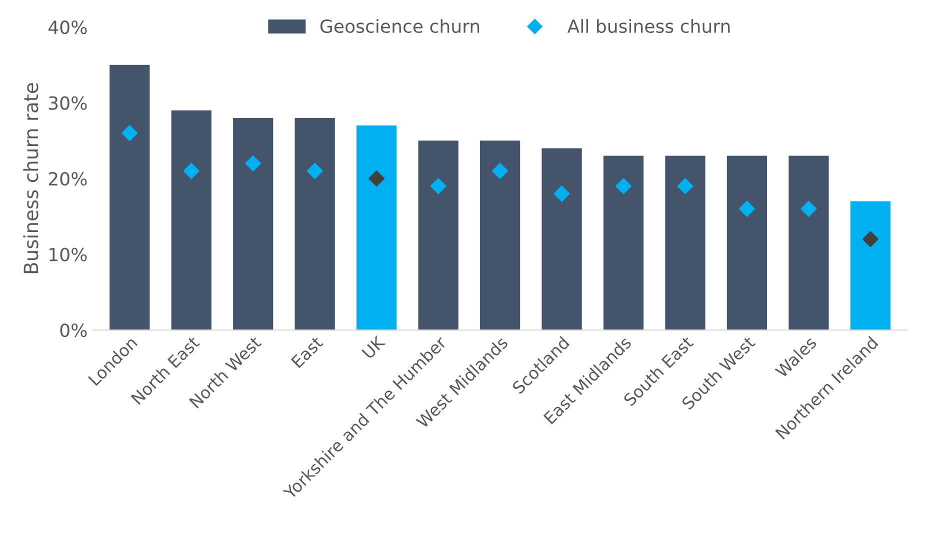 The image size is (926, 541). Describe the element at coordinates (67, 103) in the screenshot. I see `y-tick-label: 30%` at that location.